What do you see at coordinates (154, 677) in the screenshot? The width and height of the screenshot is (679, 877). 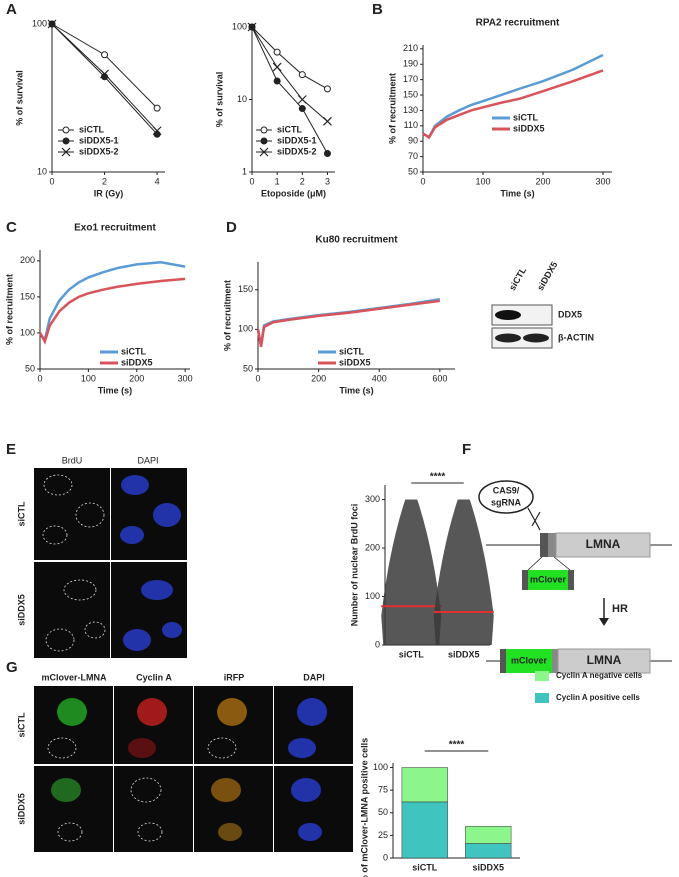 I see `channel-label: Cyclin A` at bounding box center [154, 677].